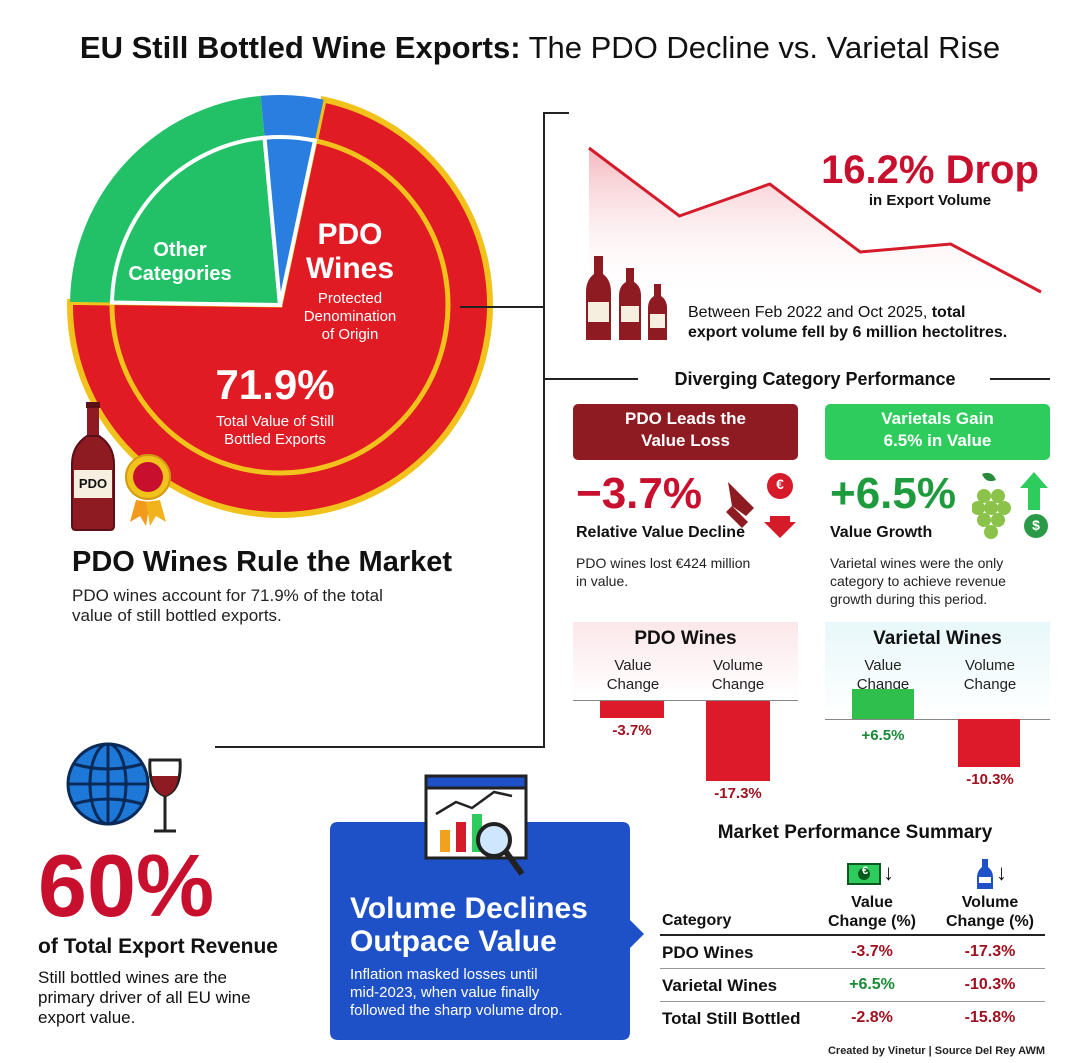  I want to click on pie-pdo-subtitle: Protected Denomination of Origin, so click(350, 316).